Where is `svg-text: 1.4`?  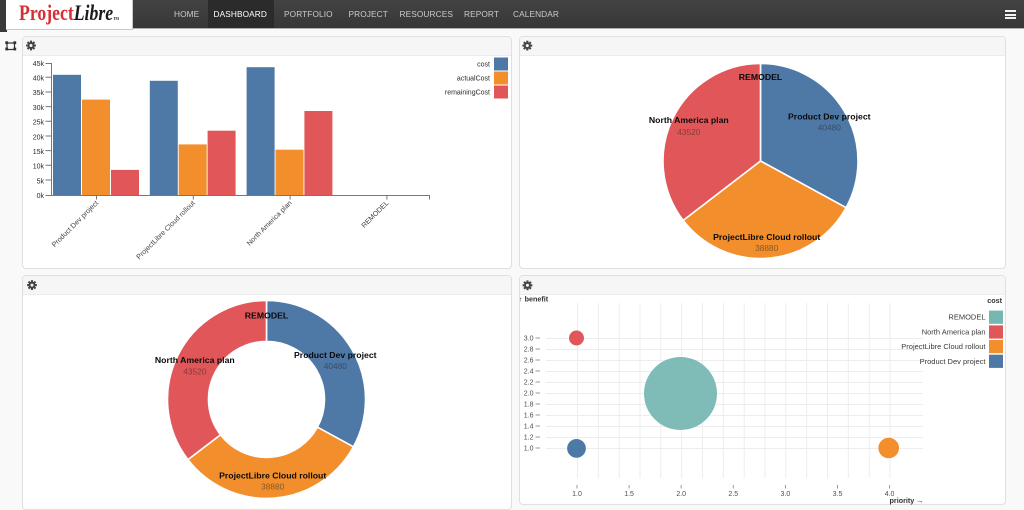 svg-text: 1.4 is located at coordinates (529, 426).